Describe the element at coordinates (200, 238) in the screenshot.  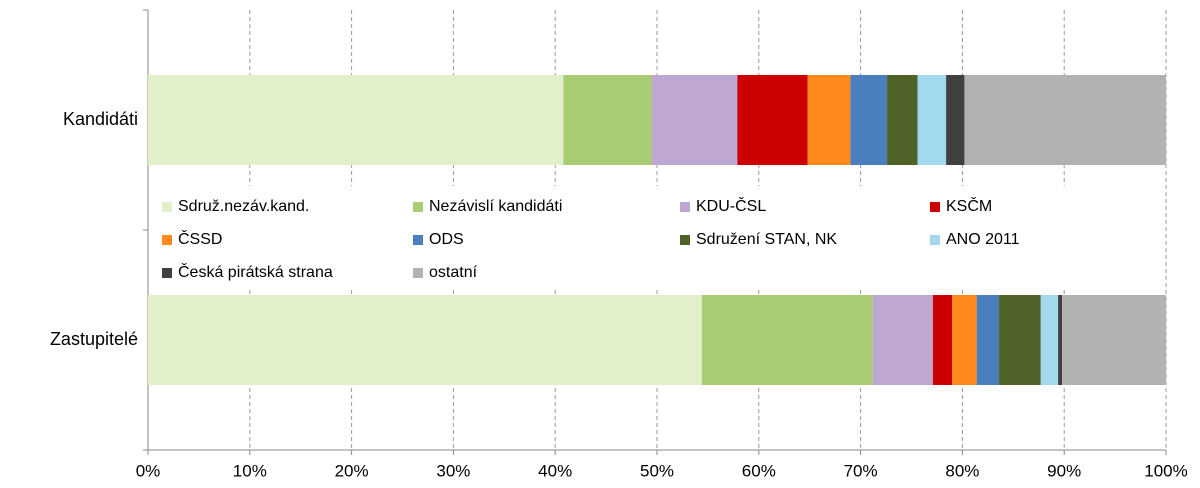
I see `legend-label: ČSSD` at that location.